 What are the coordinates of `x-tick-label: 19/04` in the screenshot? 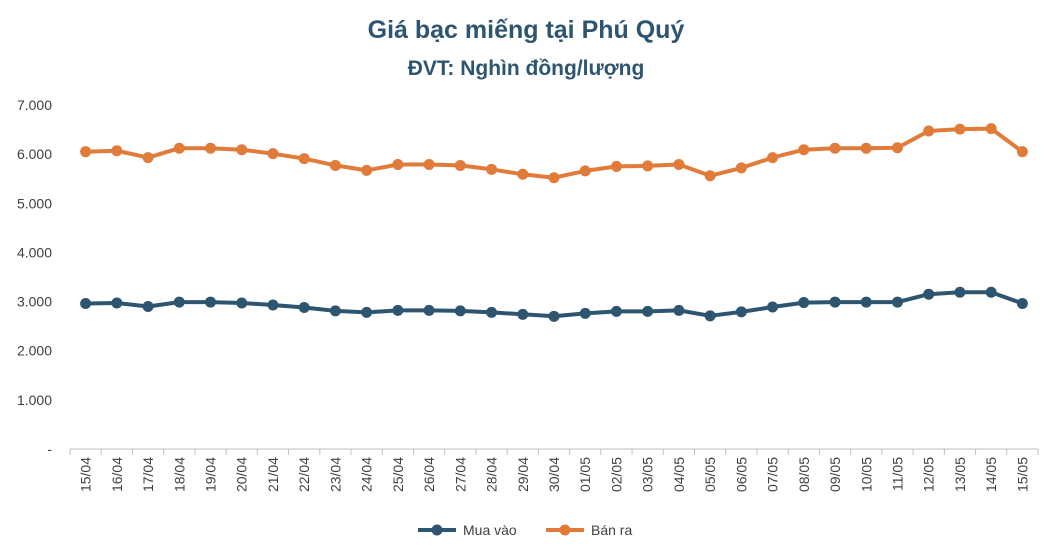 It's located at (211, 474).